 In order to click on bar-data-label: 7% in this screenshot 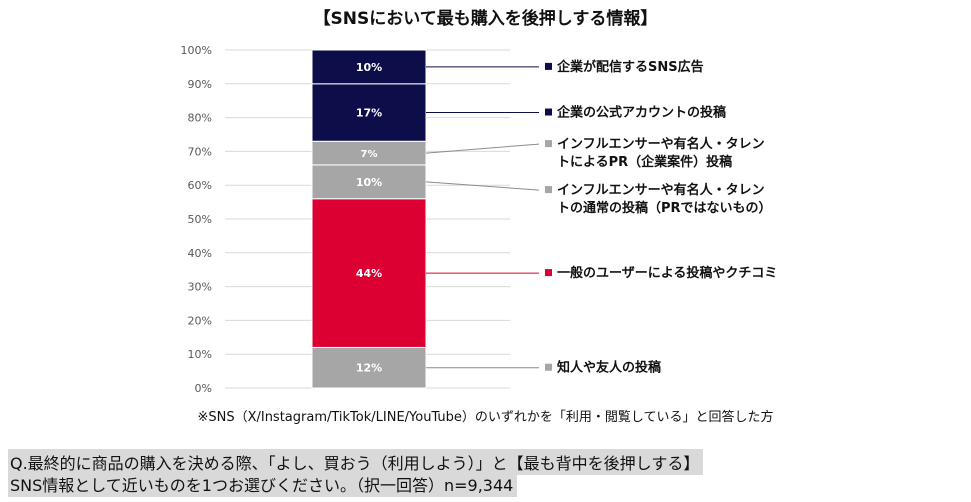, I will do `click(369, 154)`.